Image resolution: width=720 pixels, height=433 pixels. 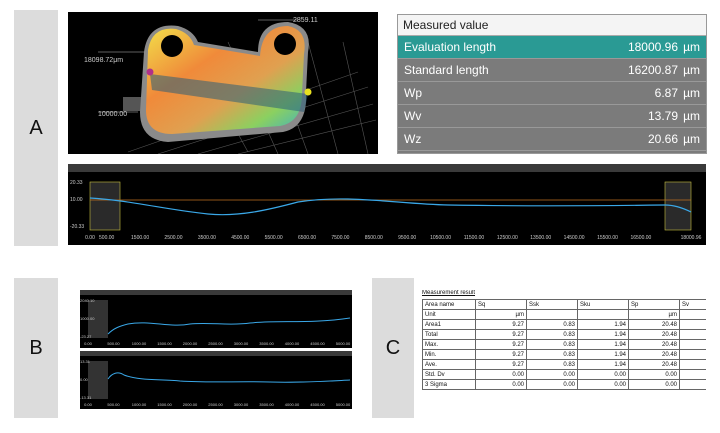 What do you see at coordinates (652, 70) in the screenshot?
I see `param-value: 16200.87` at bounding box center [652, 70].